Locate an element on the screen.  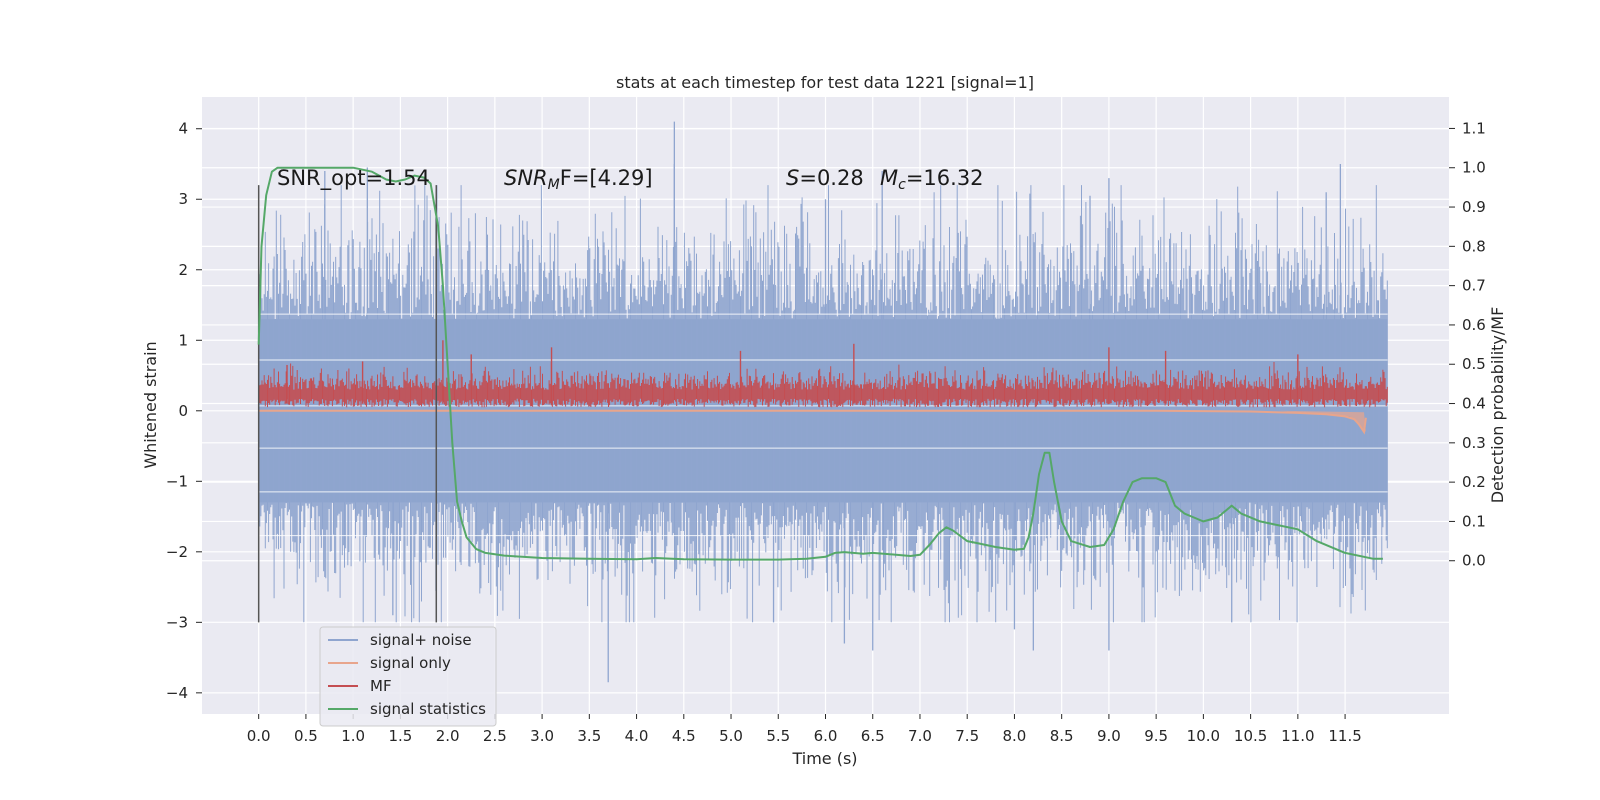
x-tick-label: 0.5 is located at coordinates (306, 736).